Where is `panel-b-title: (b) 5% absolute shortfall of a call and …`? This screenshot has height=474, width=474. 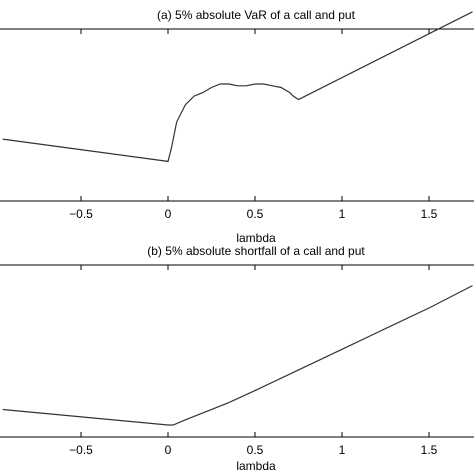 panel-b-title: (b) 5% absolute shortfall of a call and … is located at coordinates (256, 251).